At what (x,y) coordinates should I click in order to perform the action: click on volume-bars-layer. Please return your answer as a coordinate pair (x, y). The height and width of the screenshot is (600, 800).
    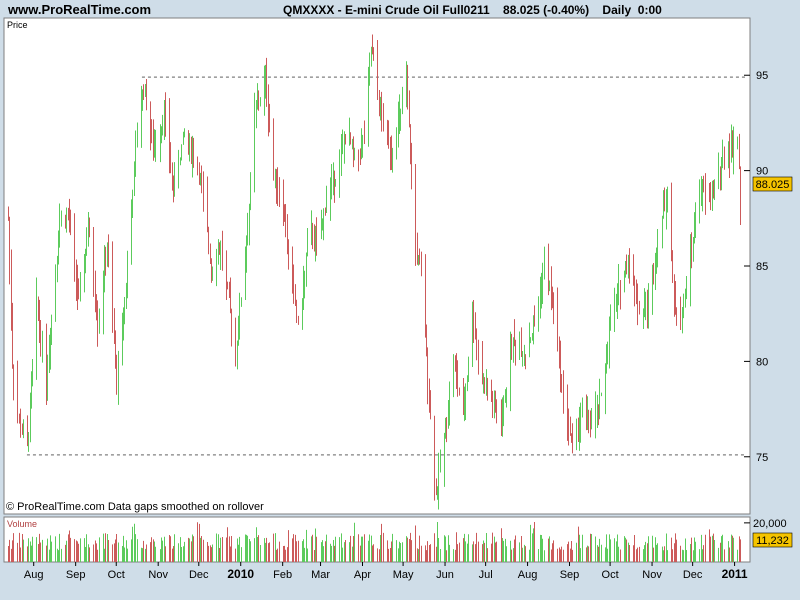
    Looking at the image, I should click on (374, 542).